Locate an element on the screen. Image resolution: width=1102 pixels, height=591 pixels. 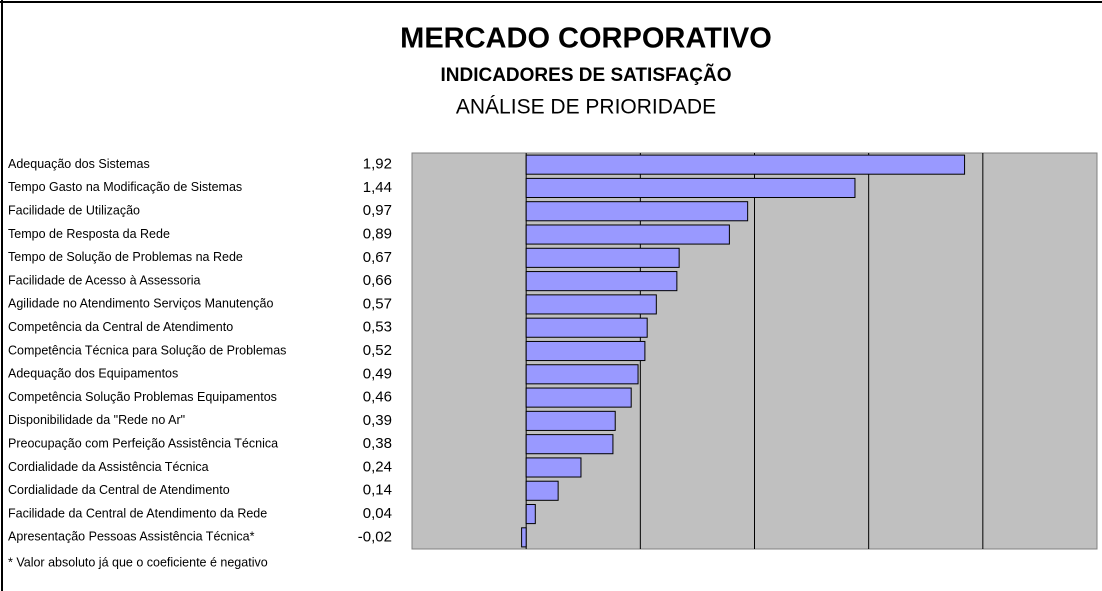
category-label: Cordialidade da Assistência Técnica is located at coordinates (108, 467).